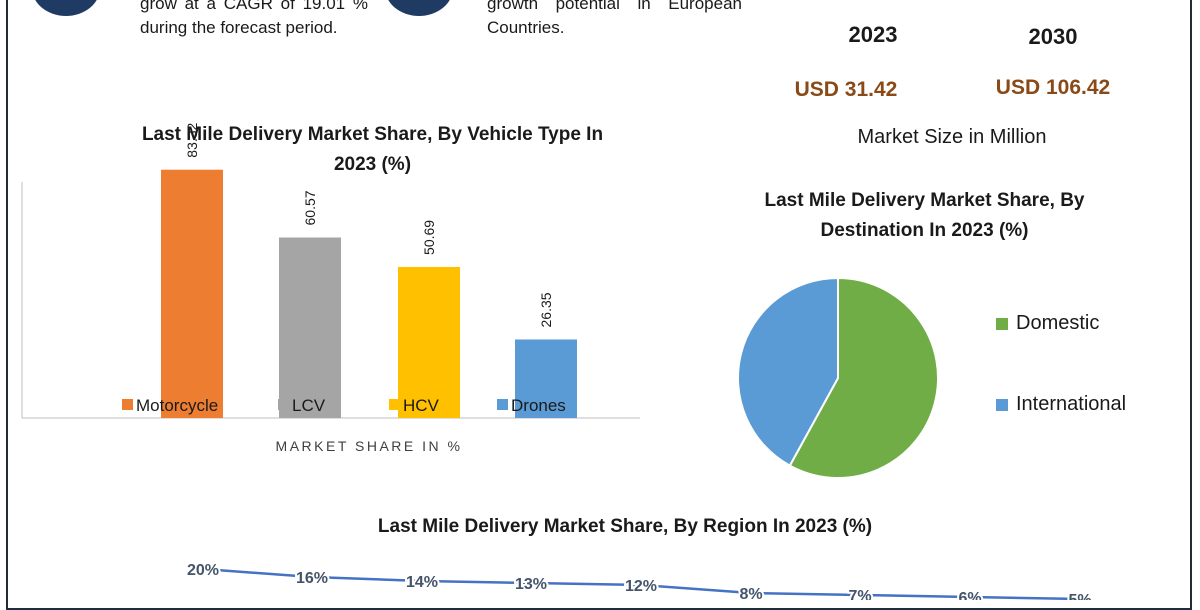 The width and height of the screenshot is (1200, 610). What do you see at coordinates (421, 405) in the screenshot?
I see `bar-legend-label: HCV` at bounding box center [421, 405].